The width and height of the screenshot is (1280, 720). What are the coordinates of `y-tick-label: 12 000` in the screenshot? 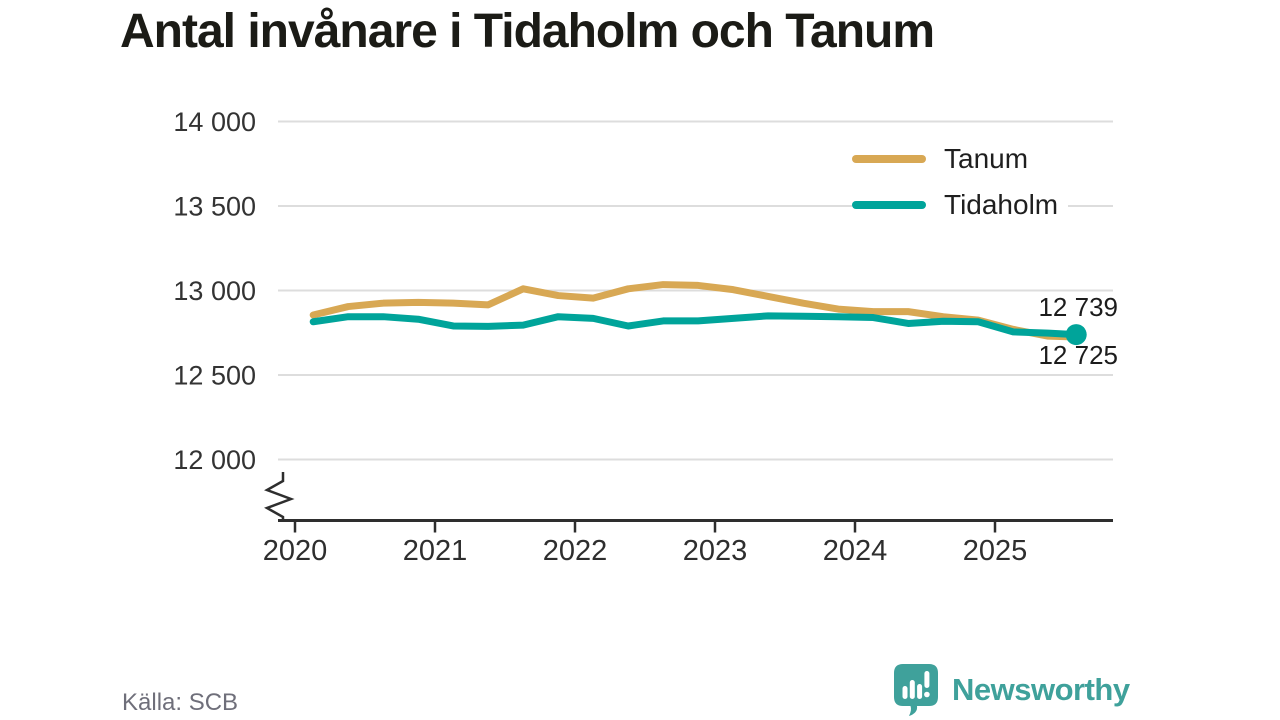 It's located at (214, 460).